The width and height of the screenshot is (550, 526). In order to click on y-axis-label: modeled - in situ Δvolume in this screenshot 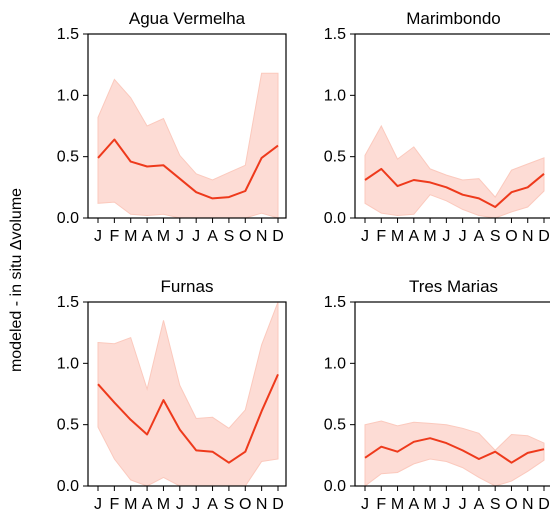, I will do `click(16, 280)`.